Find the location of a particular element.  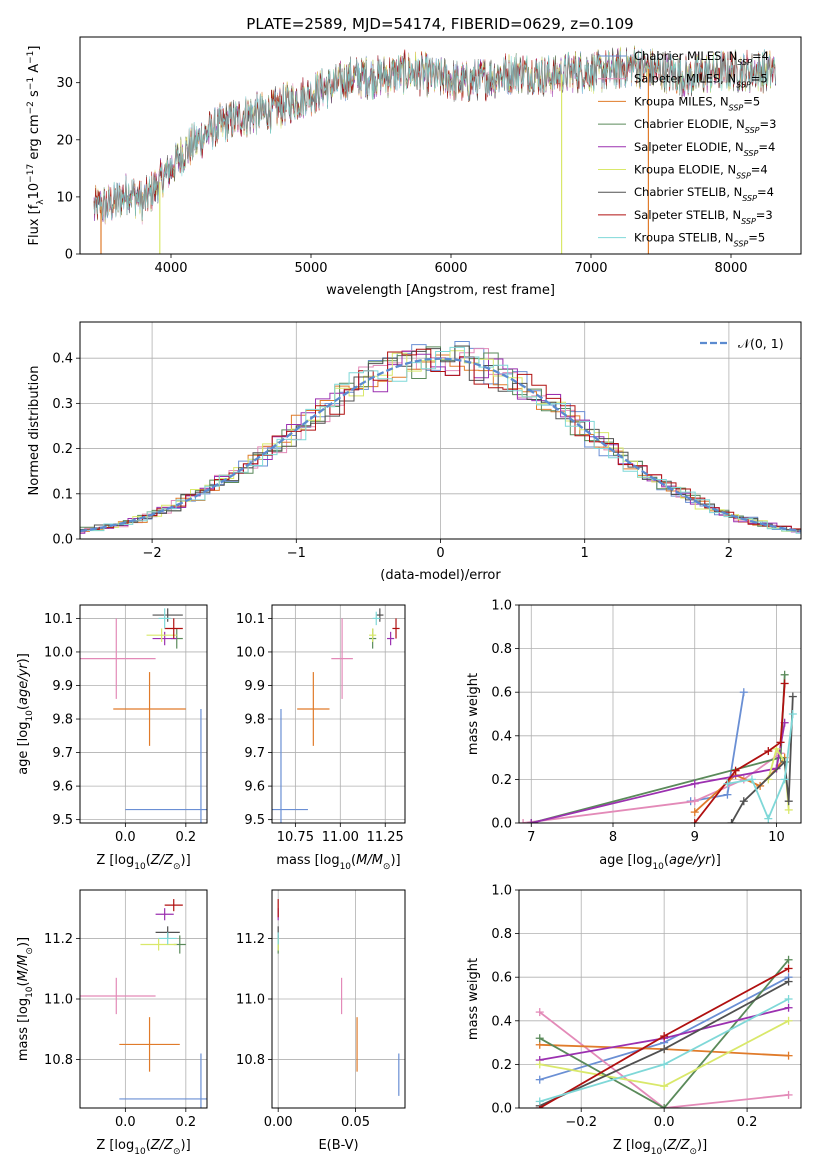

label-part: age/yr is located at coordinates (23, 683).